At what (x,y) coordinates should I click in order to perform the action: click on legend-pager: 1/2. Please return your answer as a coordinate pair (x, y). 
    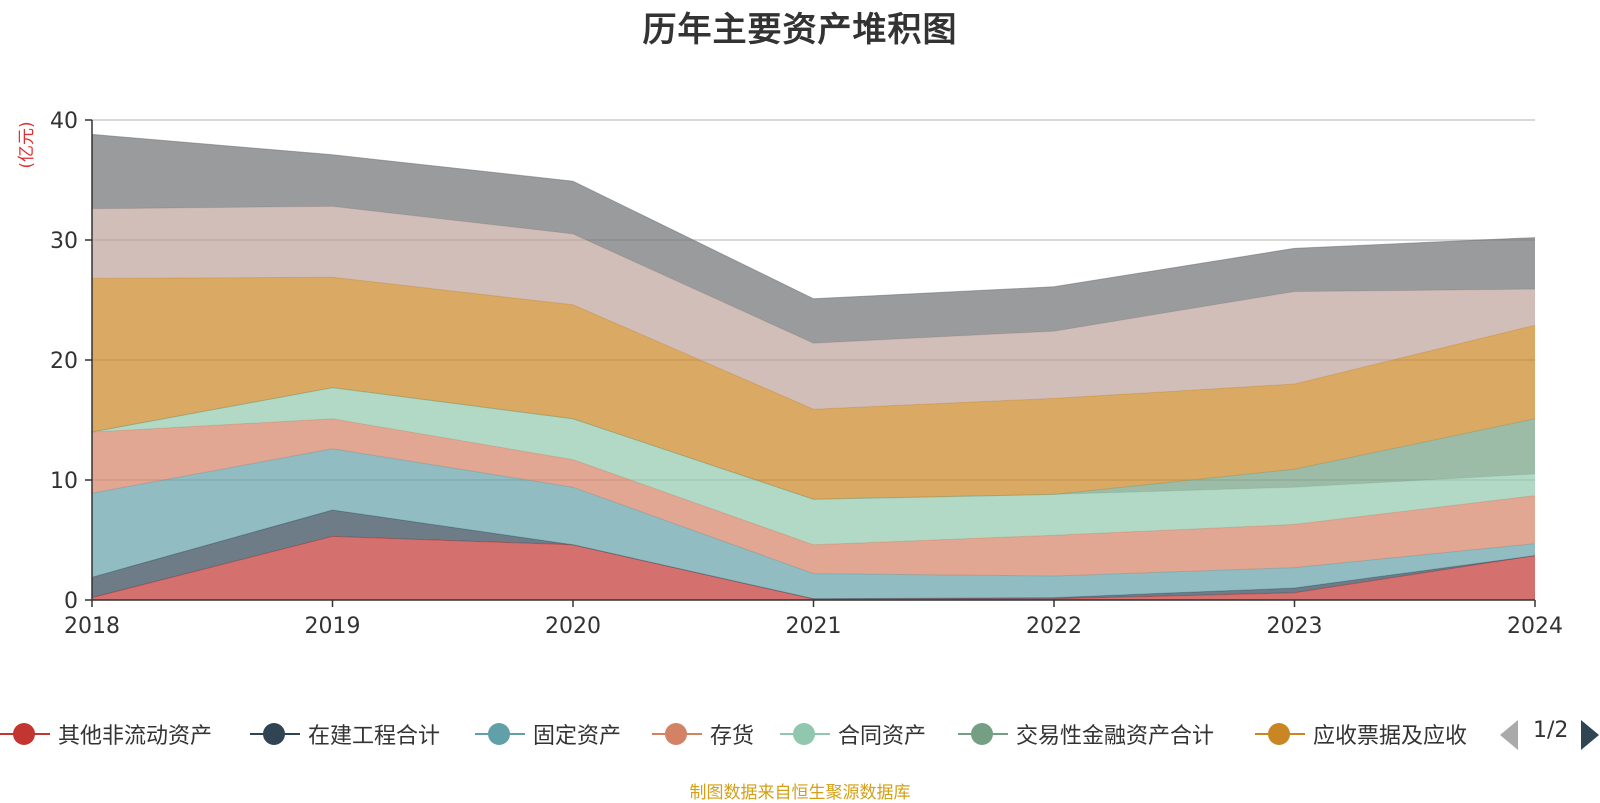
    Looking at the image, I should click on (1550, 734).